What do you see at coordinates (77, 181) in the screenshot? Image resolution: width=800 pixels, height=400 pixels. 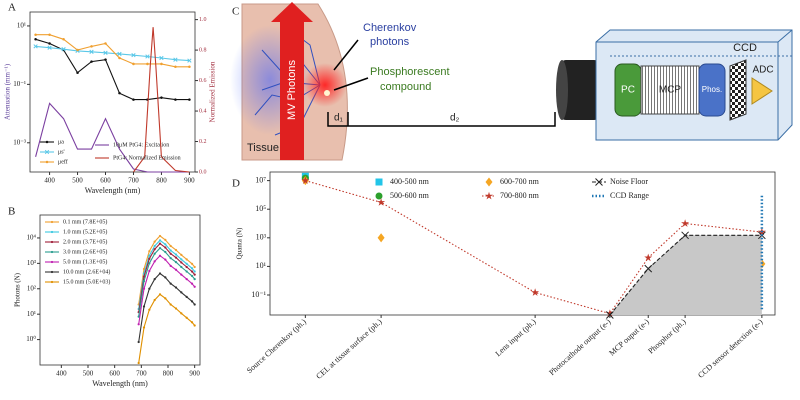 I see `x-tick-label: 500` at bounding box center [77, 181].